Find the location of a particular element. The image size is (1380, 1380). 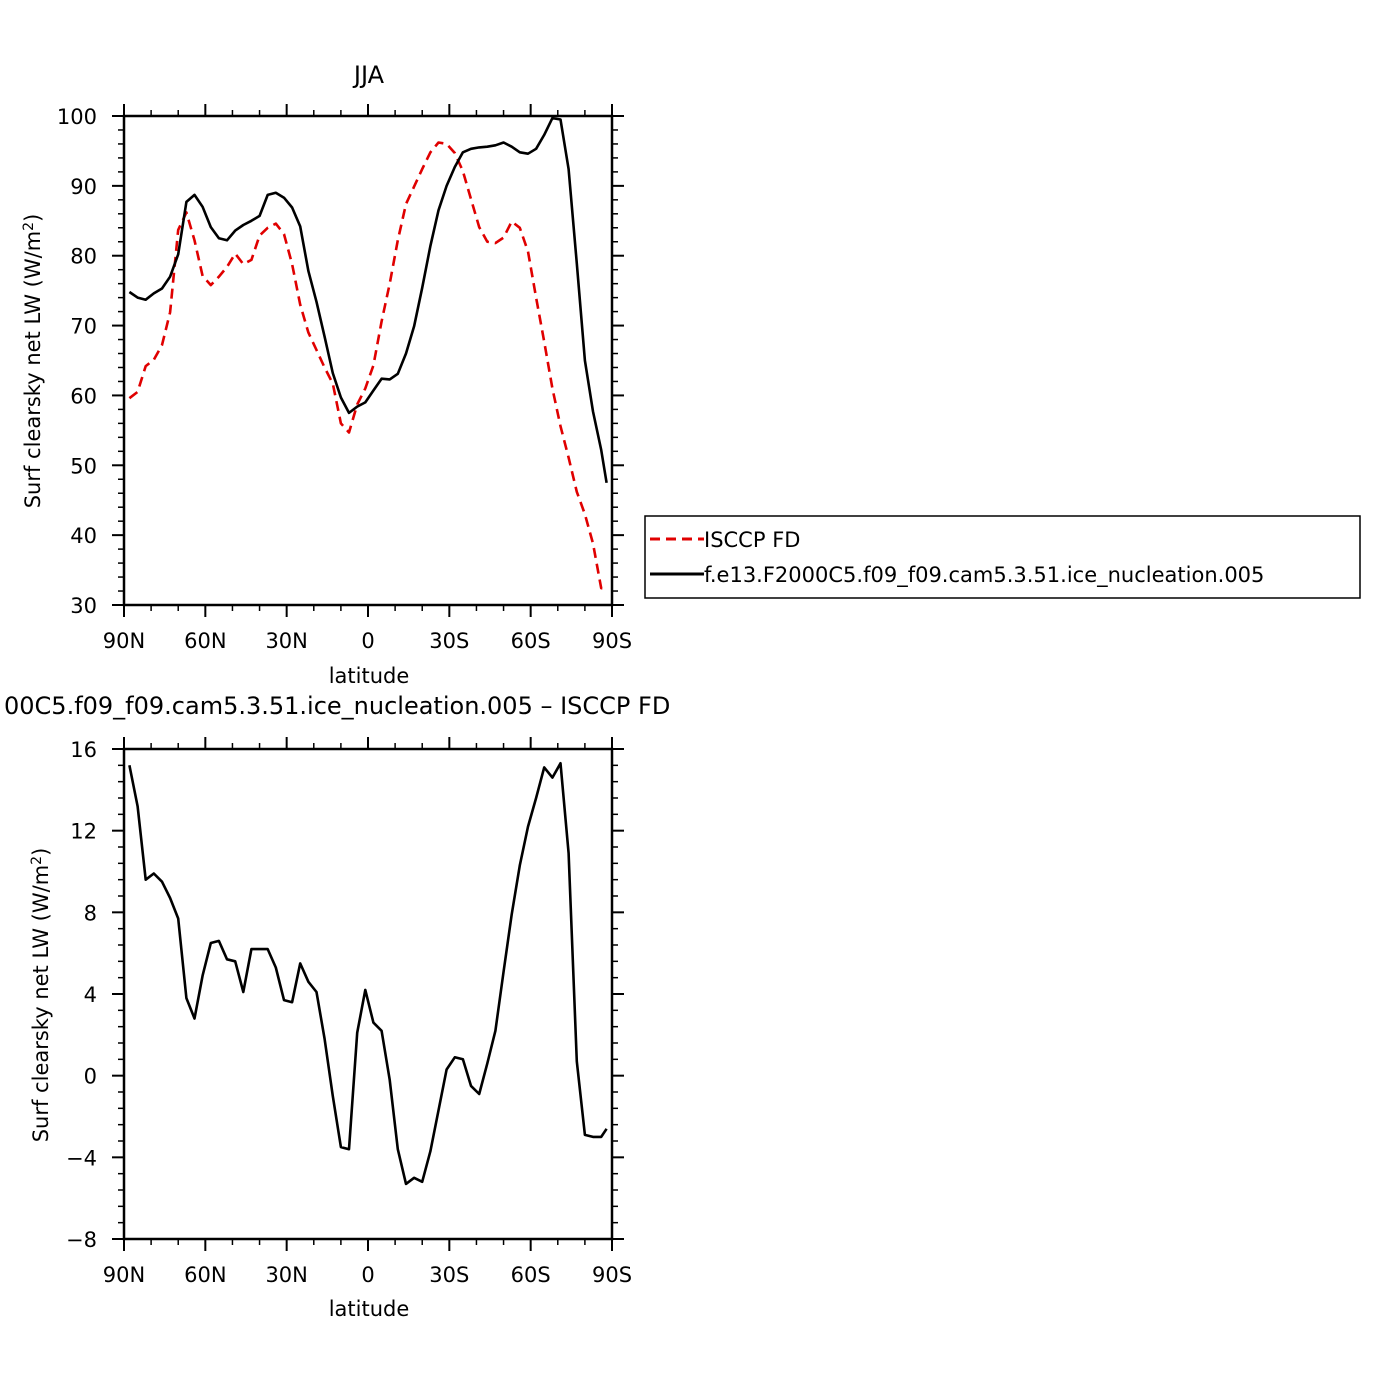

y-tick-label: 70 is located at coordinates (83, 327).